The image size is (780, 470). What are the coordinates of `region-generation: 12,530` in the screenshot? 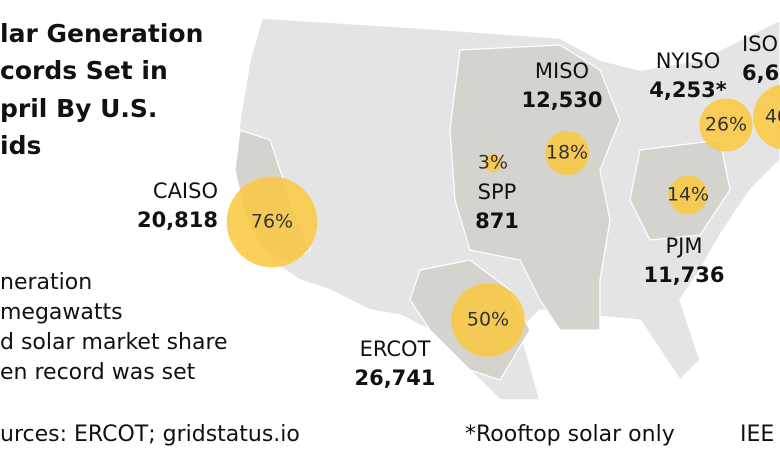 It's located at (561, 100).